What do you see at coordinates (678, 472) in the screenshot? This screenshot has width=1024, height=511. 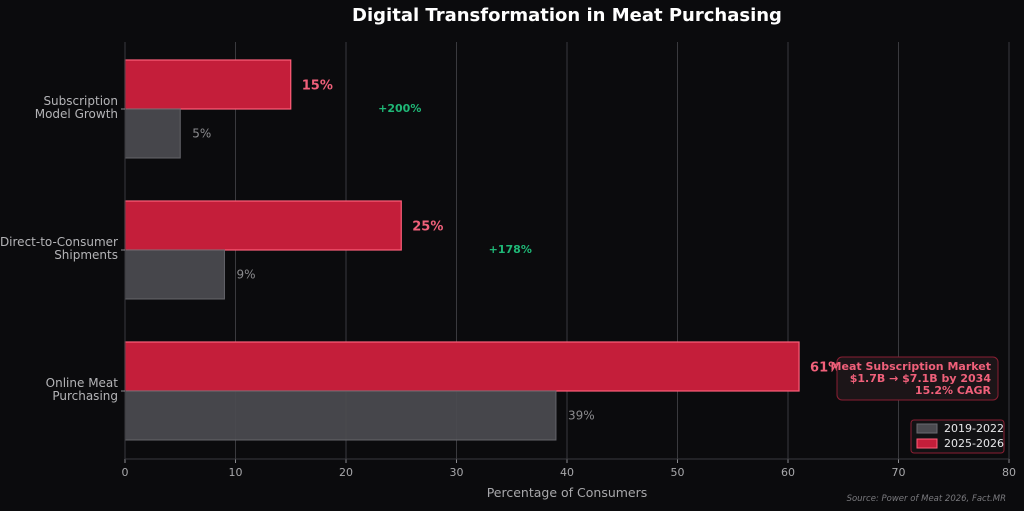 I see `tick-label-x-50: 50` at bounding box center [678, 472].